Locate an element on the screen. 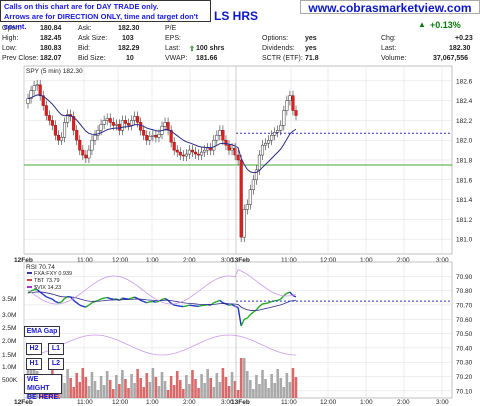  rsi-panel-title: RSI 70.74 is located at coordinates (40, 267).